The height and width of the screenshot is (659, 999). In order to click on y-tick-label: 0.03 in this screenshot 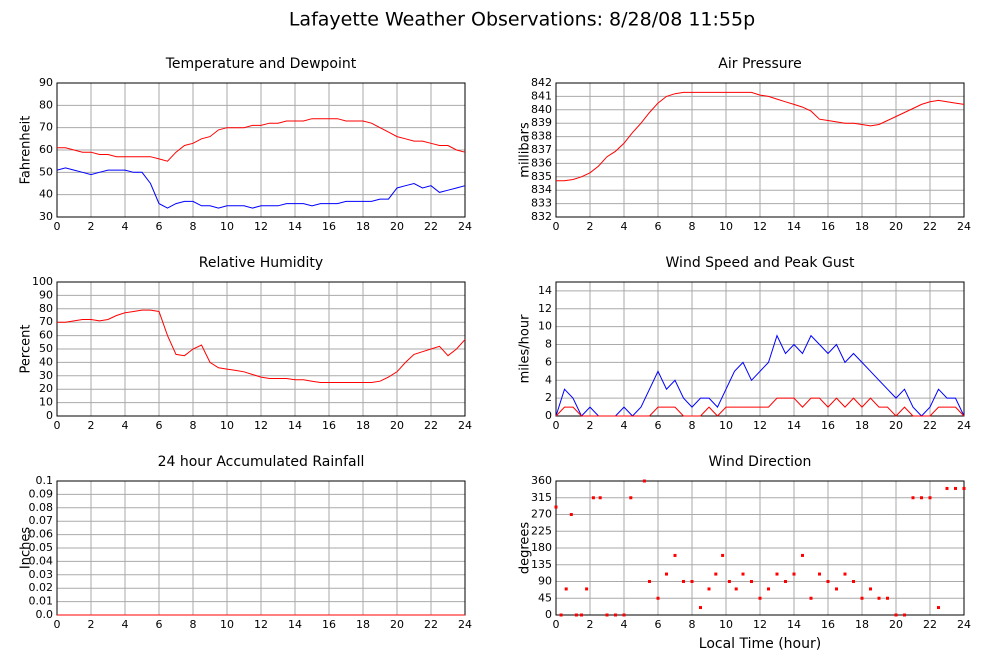, I will do `click(41, 574)`.